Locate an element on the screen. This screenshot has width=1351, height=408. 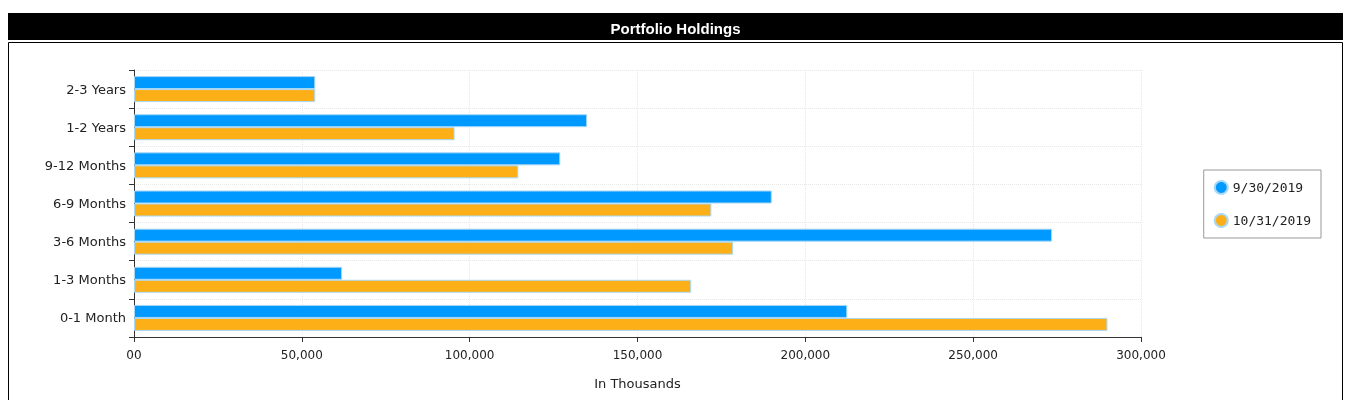
x-tick-label: 00 is located at coordinates (134, 355).